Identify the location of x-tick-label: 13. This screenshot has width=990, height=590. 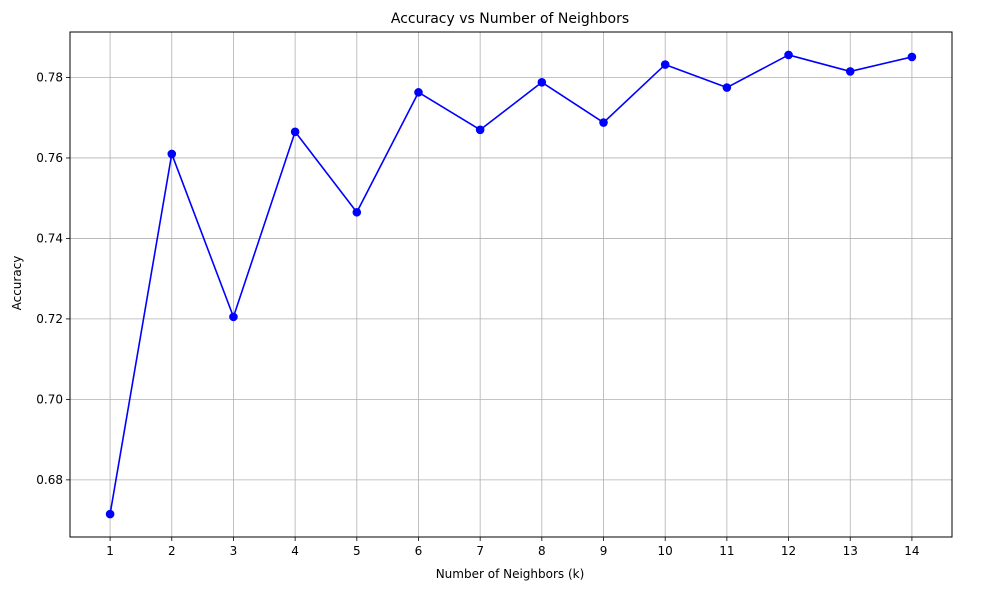
(850, 551).